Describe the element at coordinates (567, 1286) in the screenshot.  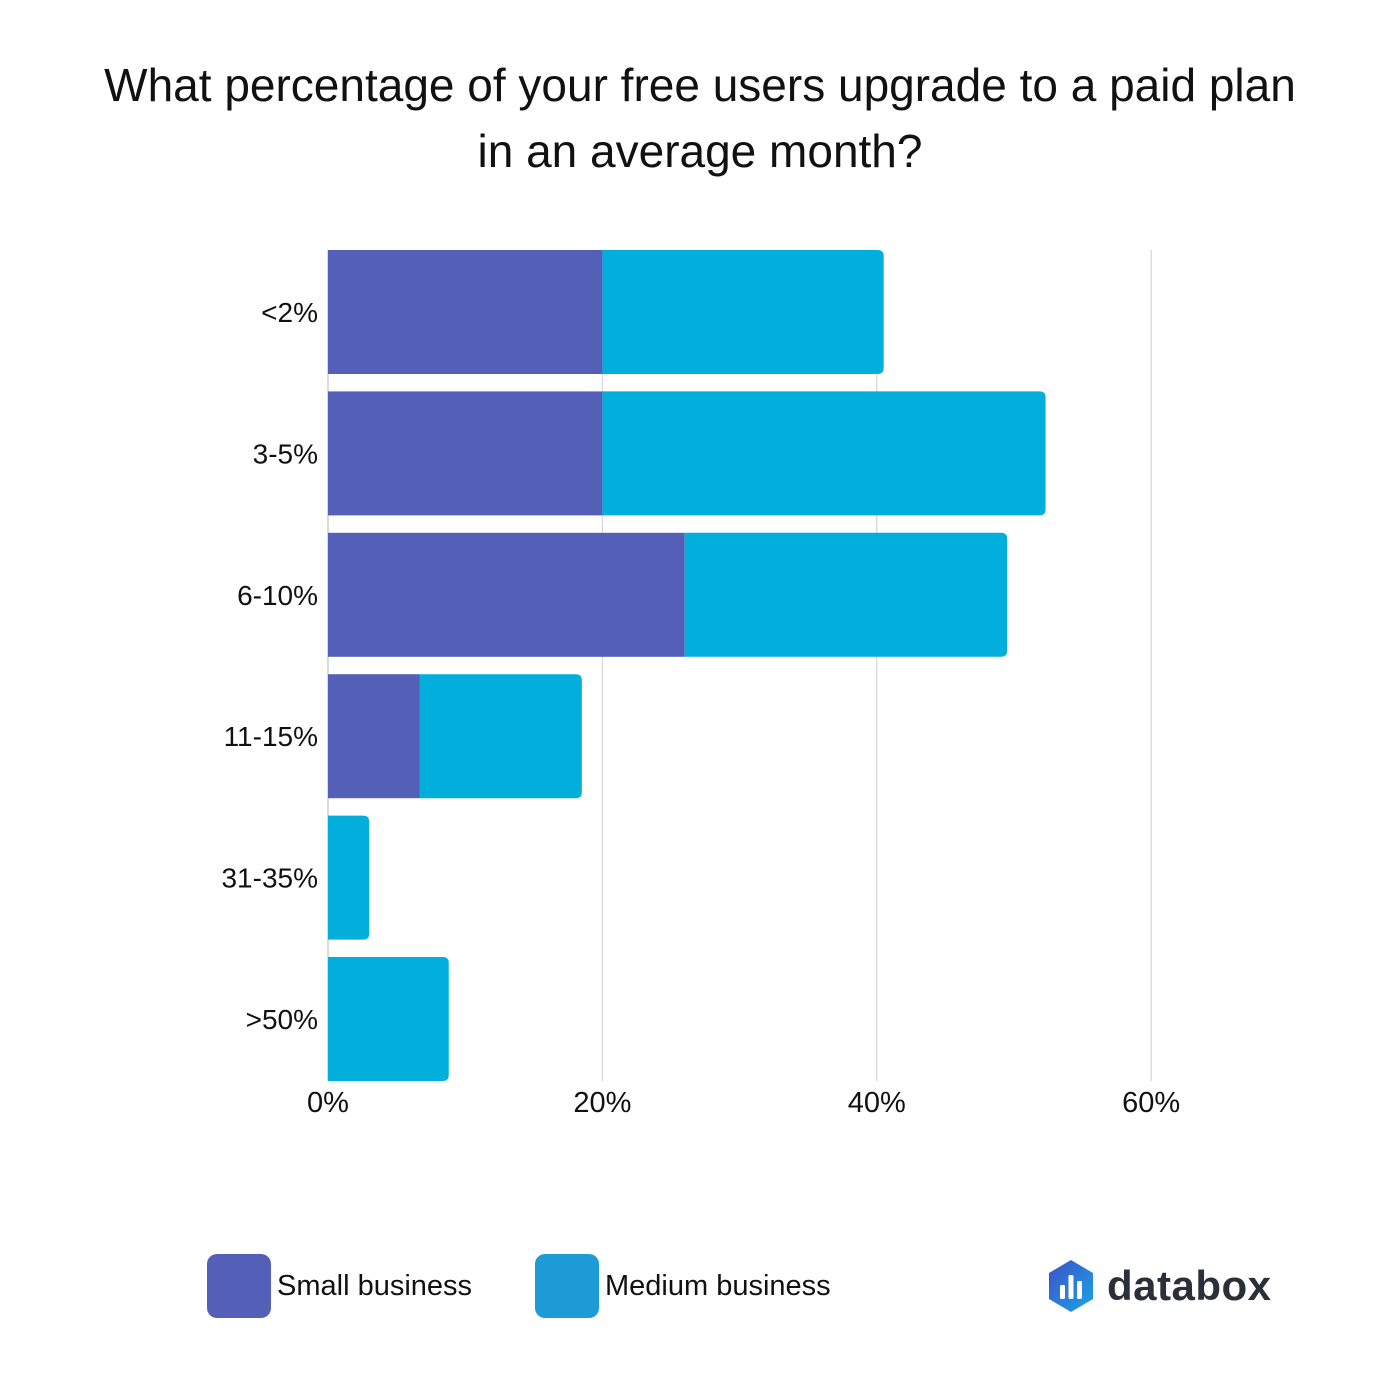
I see `legend-swatch-medium-business` at that location.